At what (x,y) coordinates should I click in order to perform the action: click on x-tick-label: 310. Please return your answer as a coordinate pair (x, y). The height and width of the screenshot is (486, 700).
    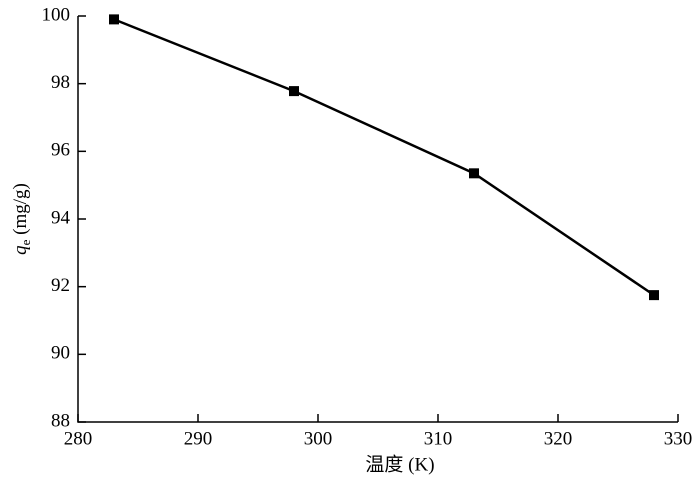
    Looking at the image, I should click on (438, 438).